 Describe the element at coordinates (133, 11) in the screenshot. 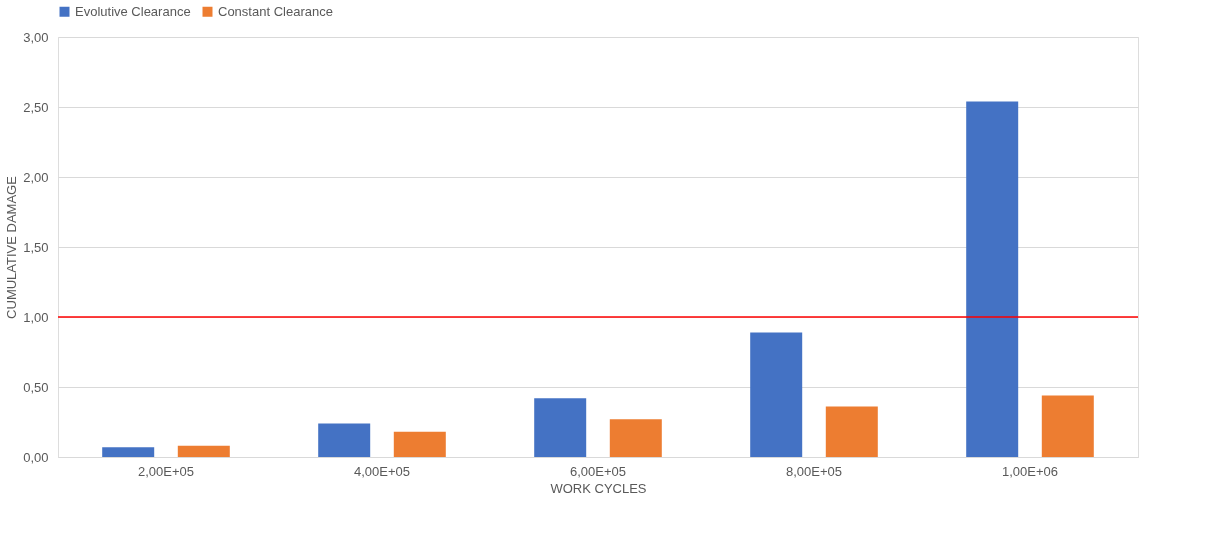

I see `legend-label: Evolutive Clearance` at that location.